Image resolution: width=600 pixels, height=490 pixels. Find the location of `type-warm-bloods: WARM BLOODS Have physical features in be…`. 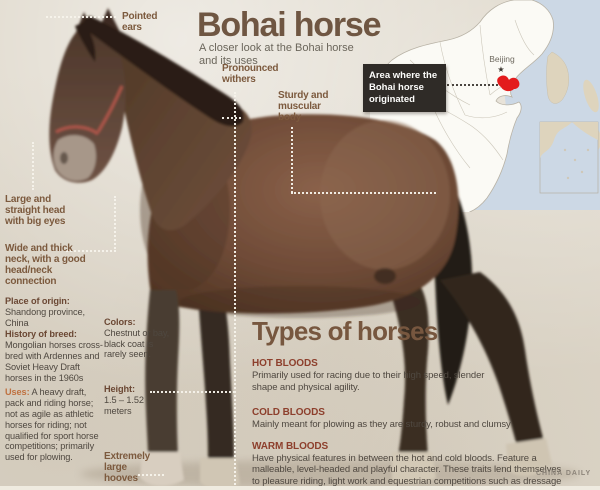

type-warm-bloods: WARM BLOODS Have physical features in be… is located at coordinates (408, 465).